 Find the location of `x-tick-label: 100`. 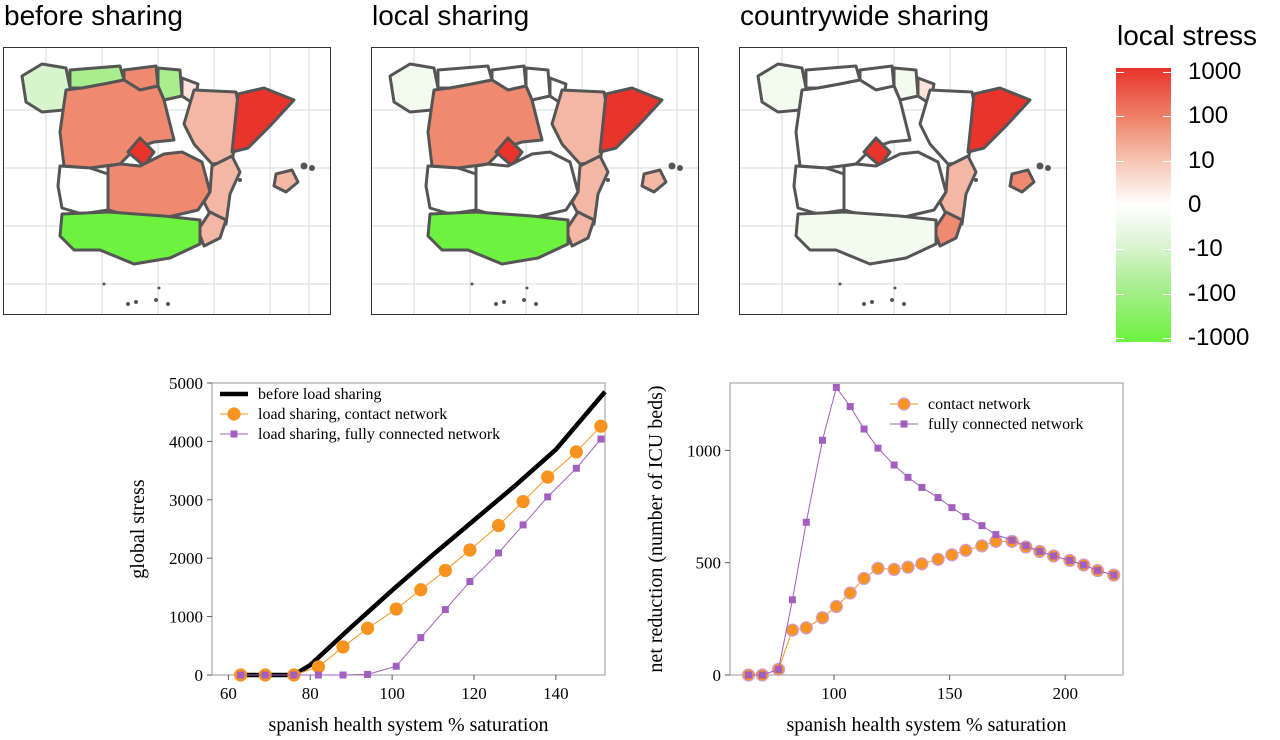

x-tick-label: 100 is located at coordinates (834, 693).